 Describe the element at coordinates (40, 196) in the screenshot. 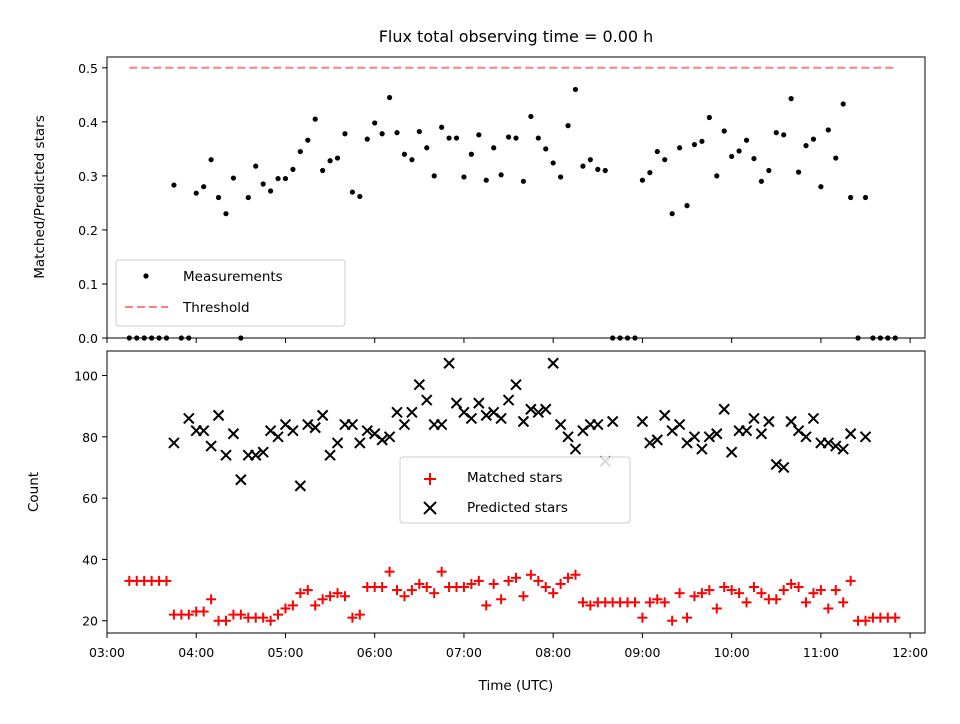

I see `ratio-panel-ylabel: Matched/Predicted stars` at that location.